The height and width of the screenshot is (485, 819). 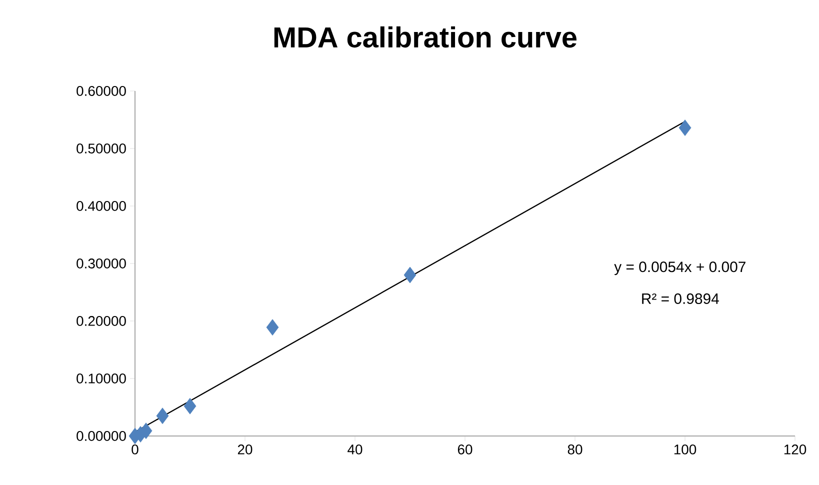 What do you see at coordinates (101, 91) in the screenshot?
I see `y-tick-label: 0.60000` at bounding box center [101, 91].